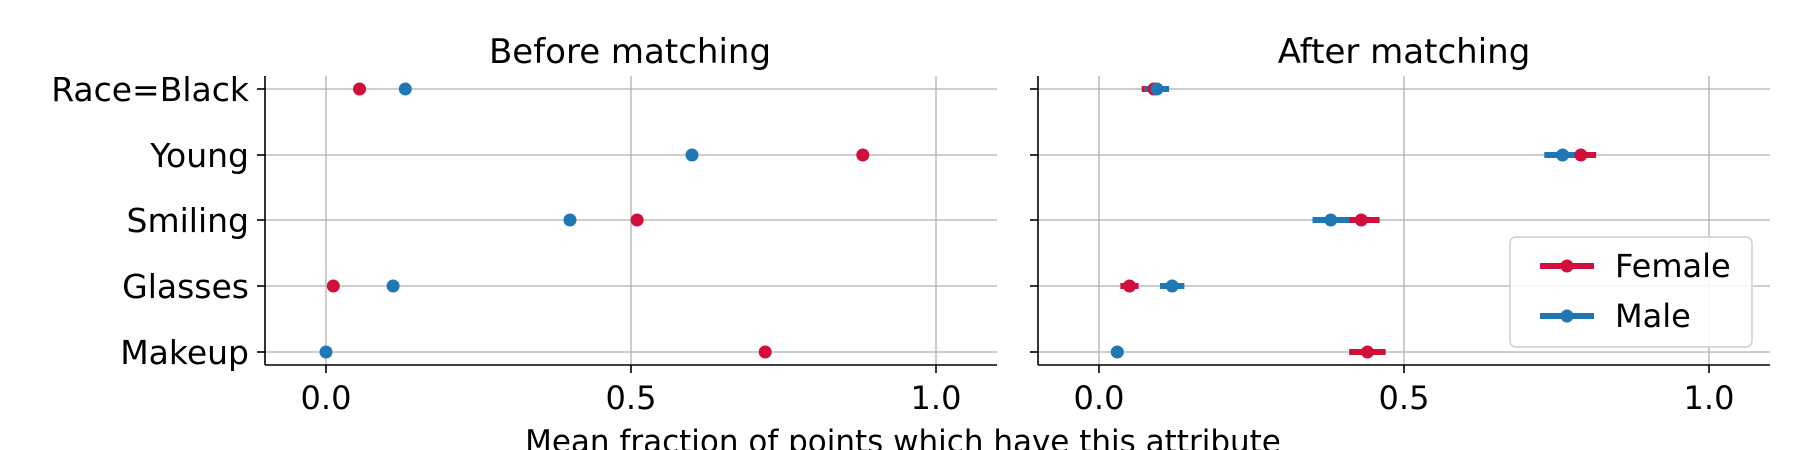 The image size is (1800, 450). I want to click on legend-label-male: Male, so click(1653, 316).